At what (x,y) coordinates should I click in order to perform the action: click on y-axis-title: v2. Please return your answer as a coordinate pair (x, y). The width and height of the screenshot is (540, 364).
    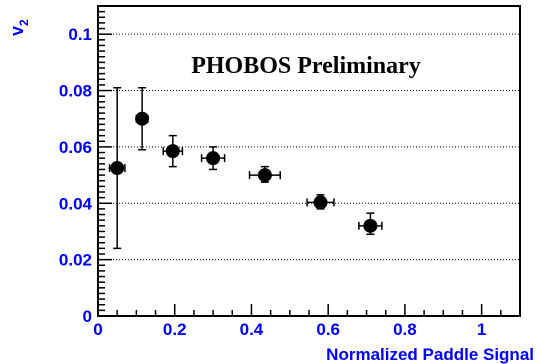
    Looking at the image, I should click on (19, 27).